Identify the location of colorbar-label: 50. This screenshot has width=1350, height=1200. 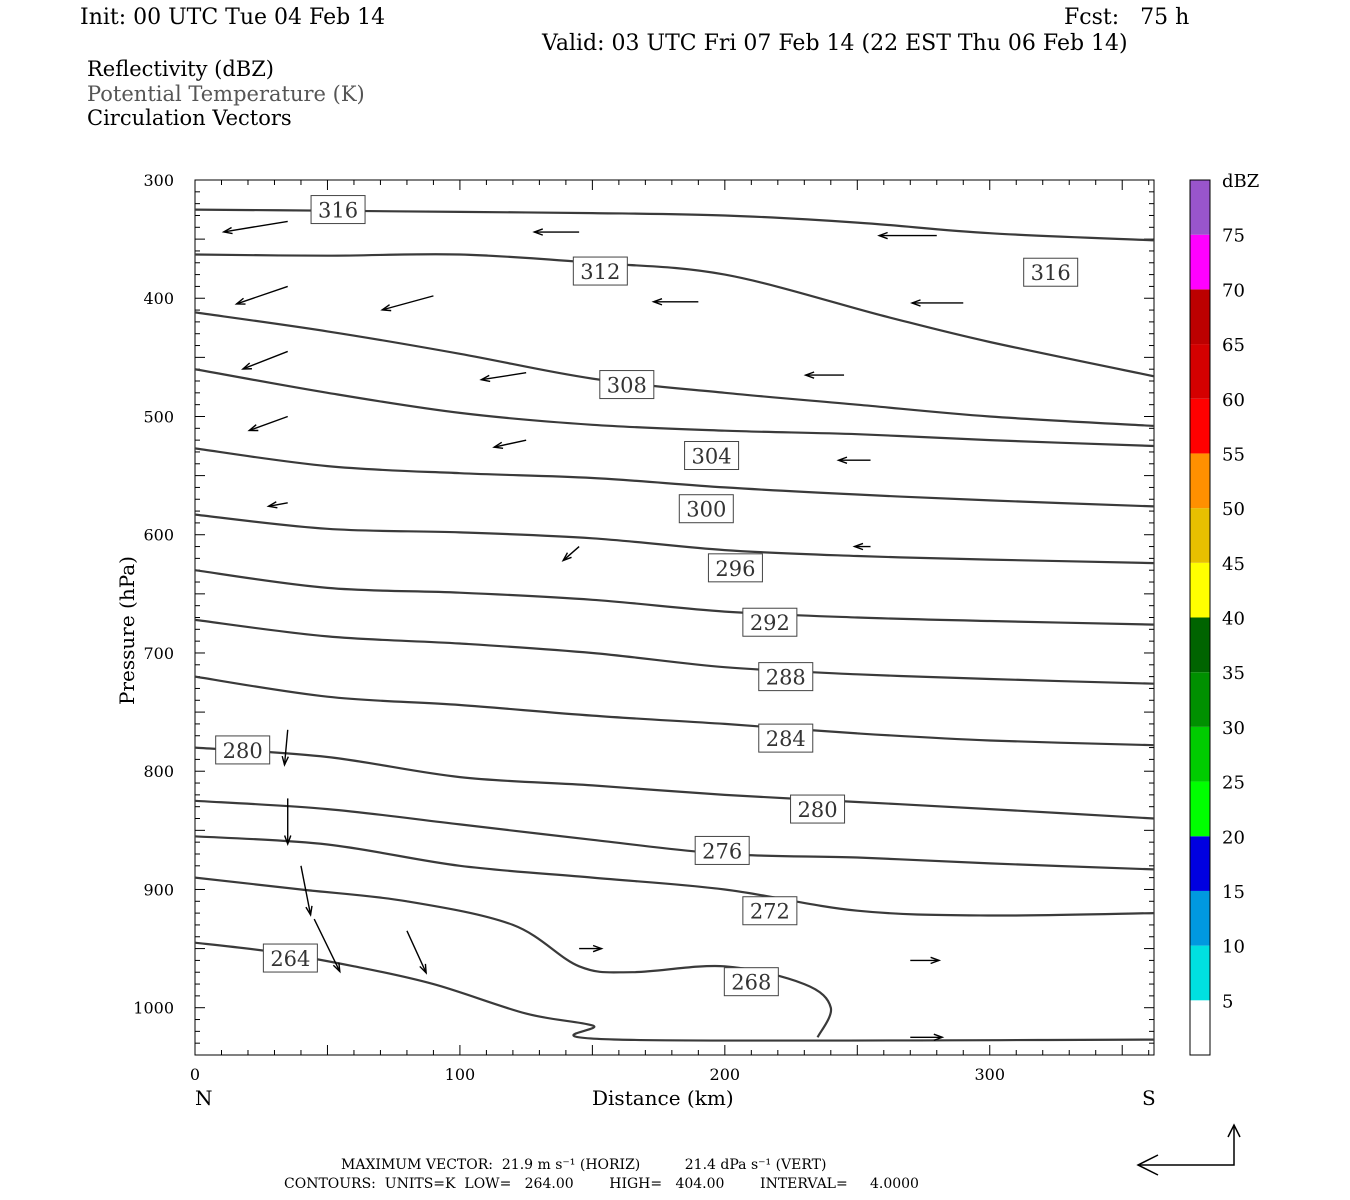
(1233, 509).